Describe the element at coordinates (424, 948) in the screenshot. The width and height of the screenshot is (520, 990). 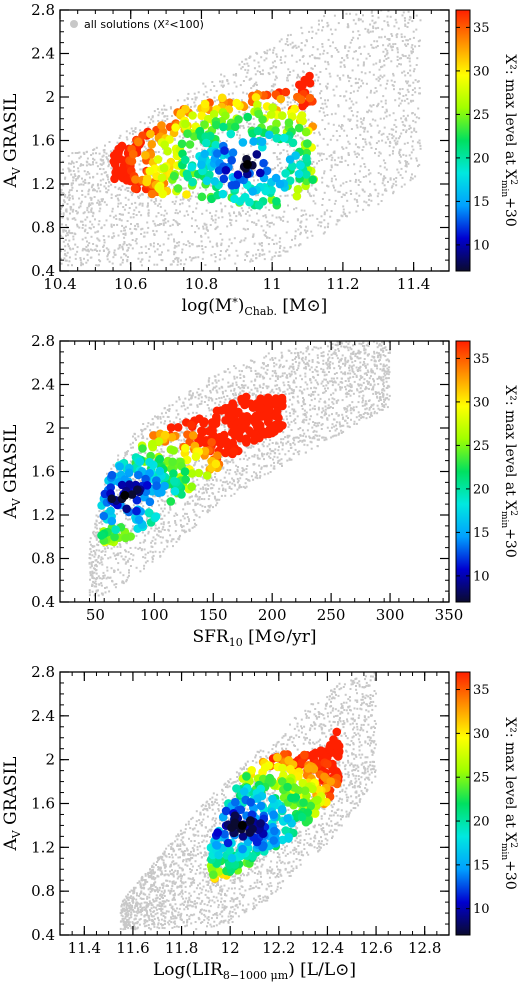
I see `x-tick-label: 12.8` at that location.